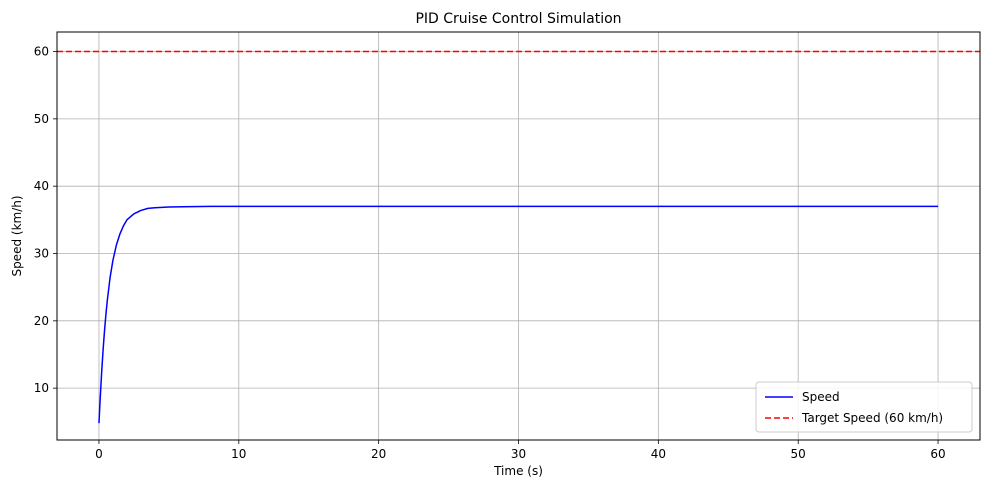 The image size is (989, 490). I want to click on x-tick-label: 10, so click(238, 454).